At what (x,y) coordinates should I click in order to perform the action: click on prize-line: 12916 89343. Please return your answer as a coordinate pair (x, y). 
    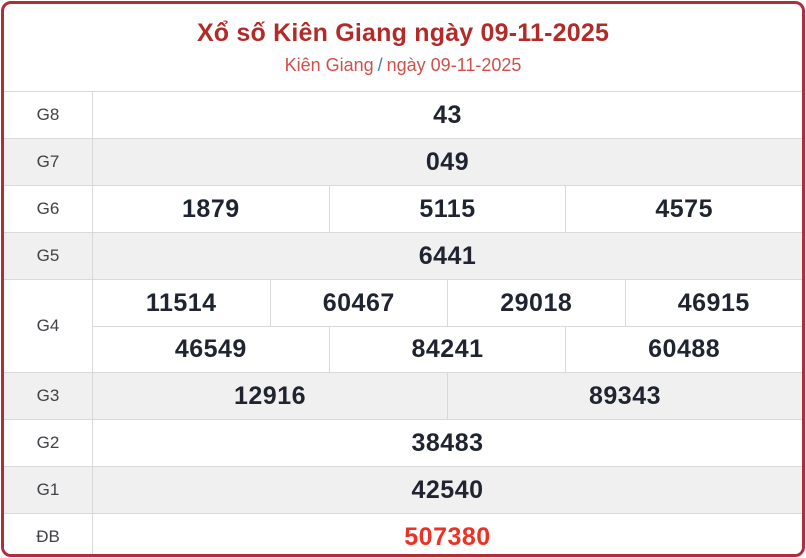
    Looking at the image, I should click on (447, 396).